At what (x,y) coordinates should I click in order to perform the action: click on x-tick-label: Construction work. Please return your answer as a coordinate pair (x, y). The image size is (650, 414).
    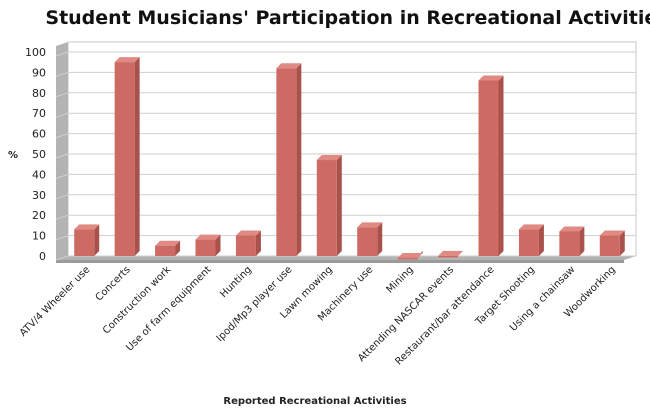
    Looking at the image, I should click on (137, 300).